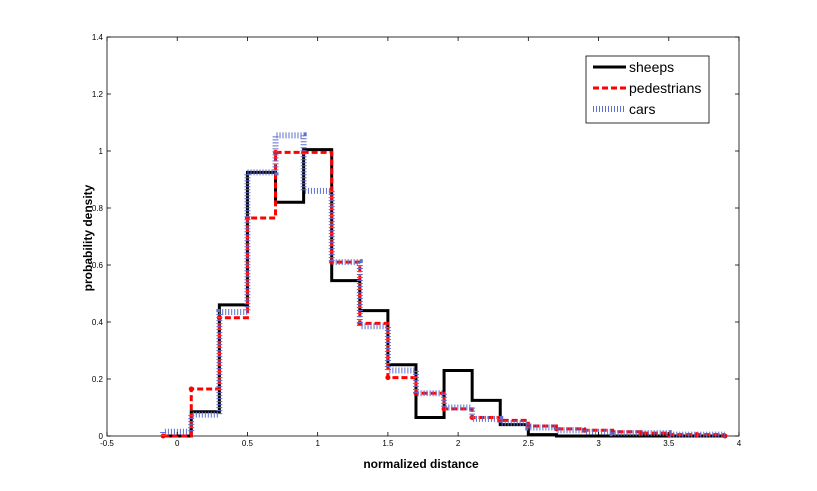 Image resolution: width=817 pixels, height=491 pixels. Describe the element at coordinates (248, 443) in the screenshot. I see `x-tick-label: 0.5` at that location.